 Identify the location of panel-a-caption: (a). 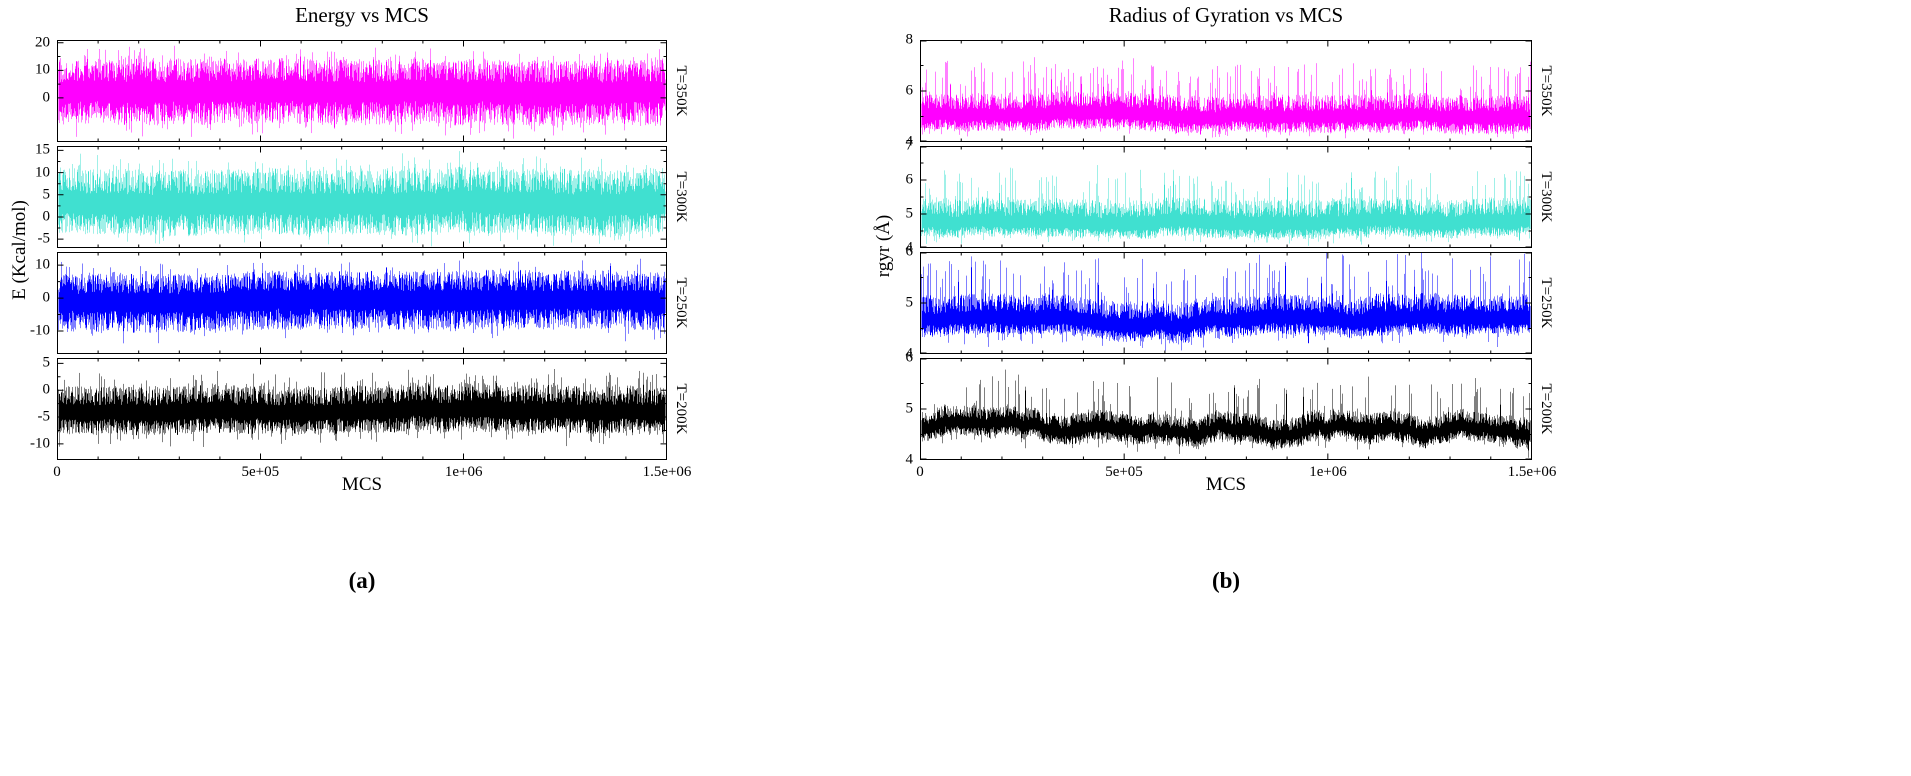
(362, 580).